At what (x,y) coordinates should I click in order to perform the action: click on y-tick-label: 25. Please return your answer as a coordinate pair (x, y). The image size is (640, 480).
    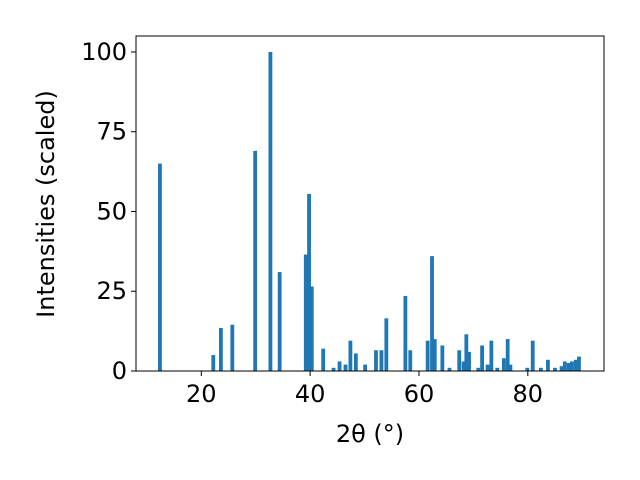
    Looking at the image, I should click on (111, 291).